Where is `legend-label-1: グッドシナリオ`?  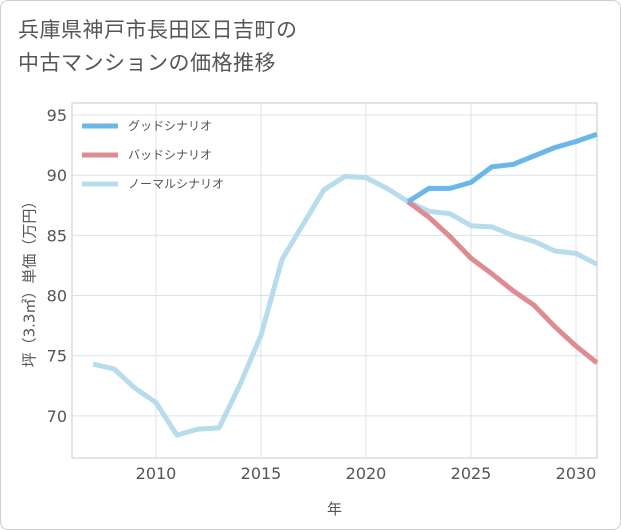
legend-label-1: グッドシナリオ is located at coordinates (170, 126).